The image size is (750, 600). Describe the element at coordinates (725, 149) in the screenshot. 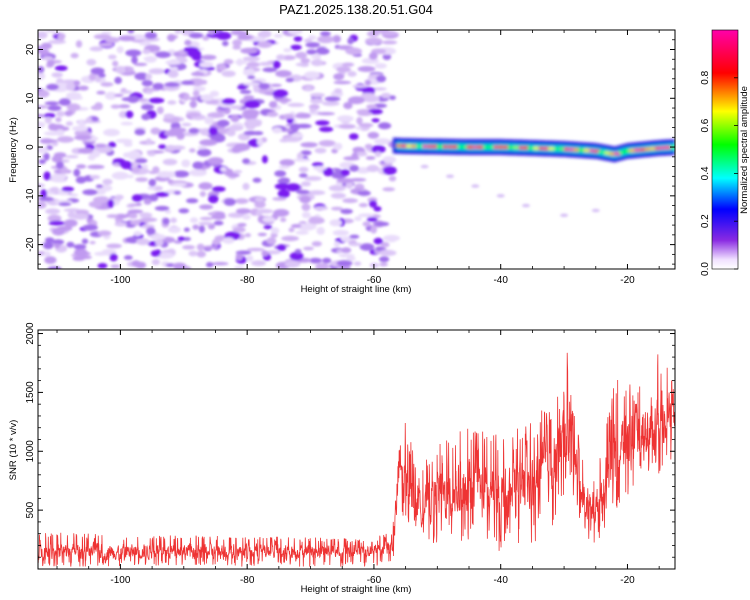

I see `colorbar-gradient` at that location.